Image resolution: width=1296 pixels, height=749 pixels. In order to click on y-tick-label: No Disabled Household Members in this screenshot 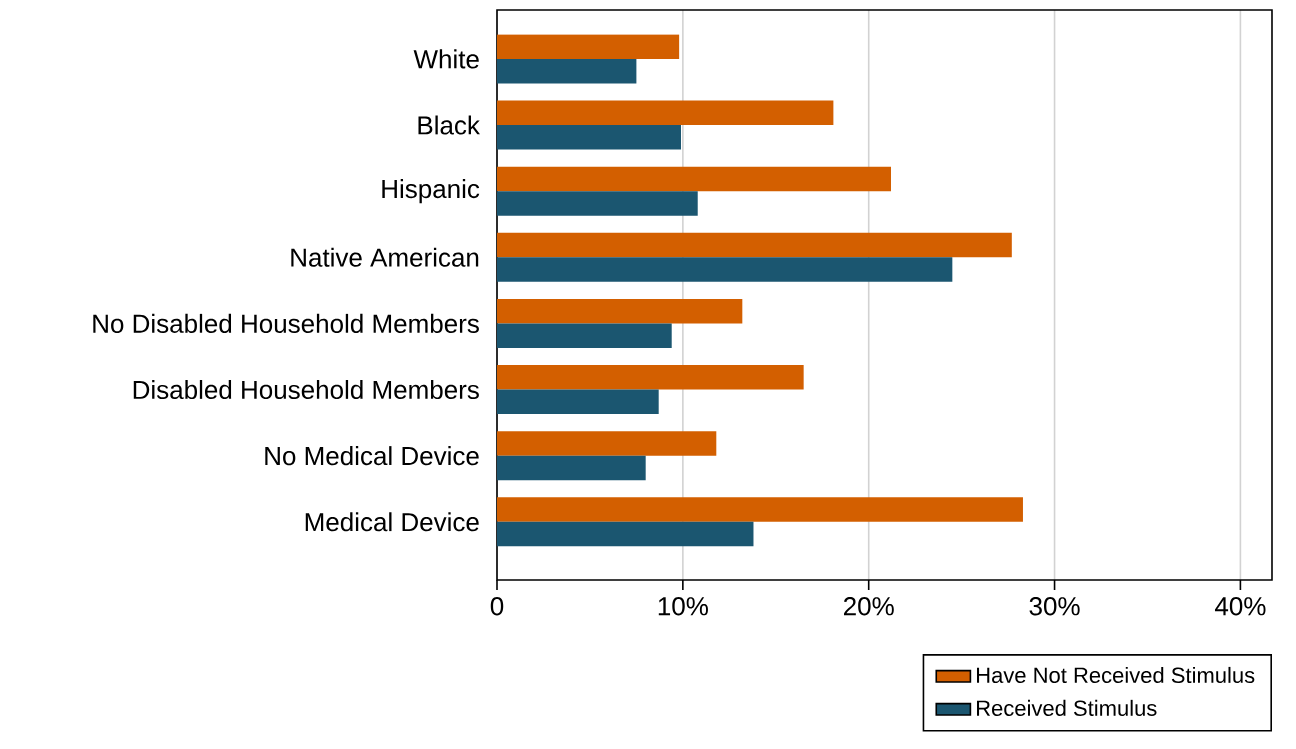, I will do `click(286, 323)`.